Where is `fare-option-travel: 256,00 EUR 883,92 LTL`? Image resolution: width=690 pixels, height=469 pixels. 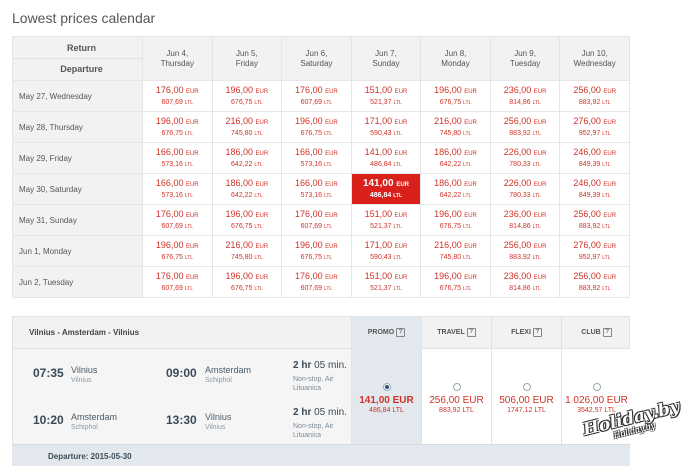
fare-option-travel: 256,00 EUR 883,92 LTL is located at coordinates (456, 397).